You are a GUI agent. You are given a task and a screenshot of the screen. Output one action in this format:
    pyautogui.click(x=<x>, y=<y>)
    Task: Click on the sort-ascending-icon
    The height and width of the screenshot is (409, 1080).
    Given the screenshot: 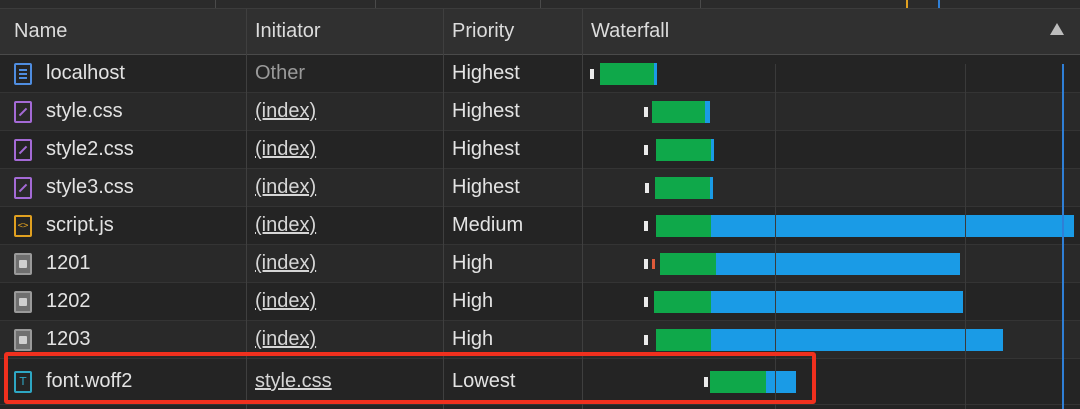 What is the action you would take?
    pyautogui.click(x=1057, y=29)
    